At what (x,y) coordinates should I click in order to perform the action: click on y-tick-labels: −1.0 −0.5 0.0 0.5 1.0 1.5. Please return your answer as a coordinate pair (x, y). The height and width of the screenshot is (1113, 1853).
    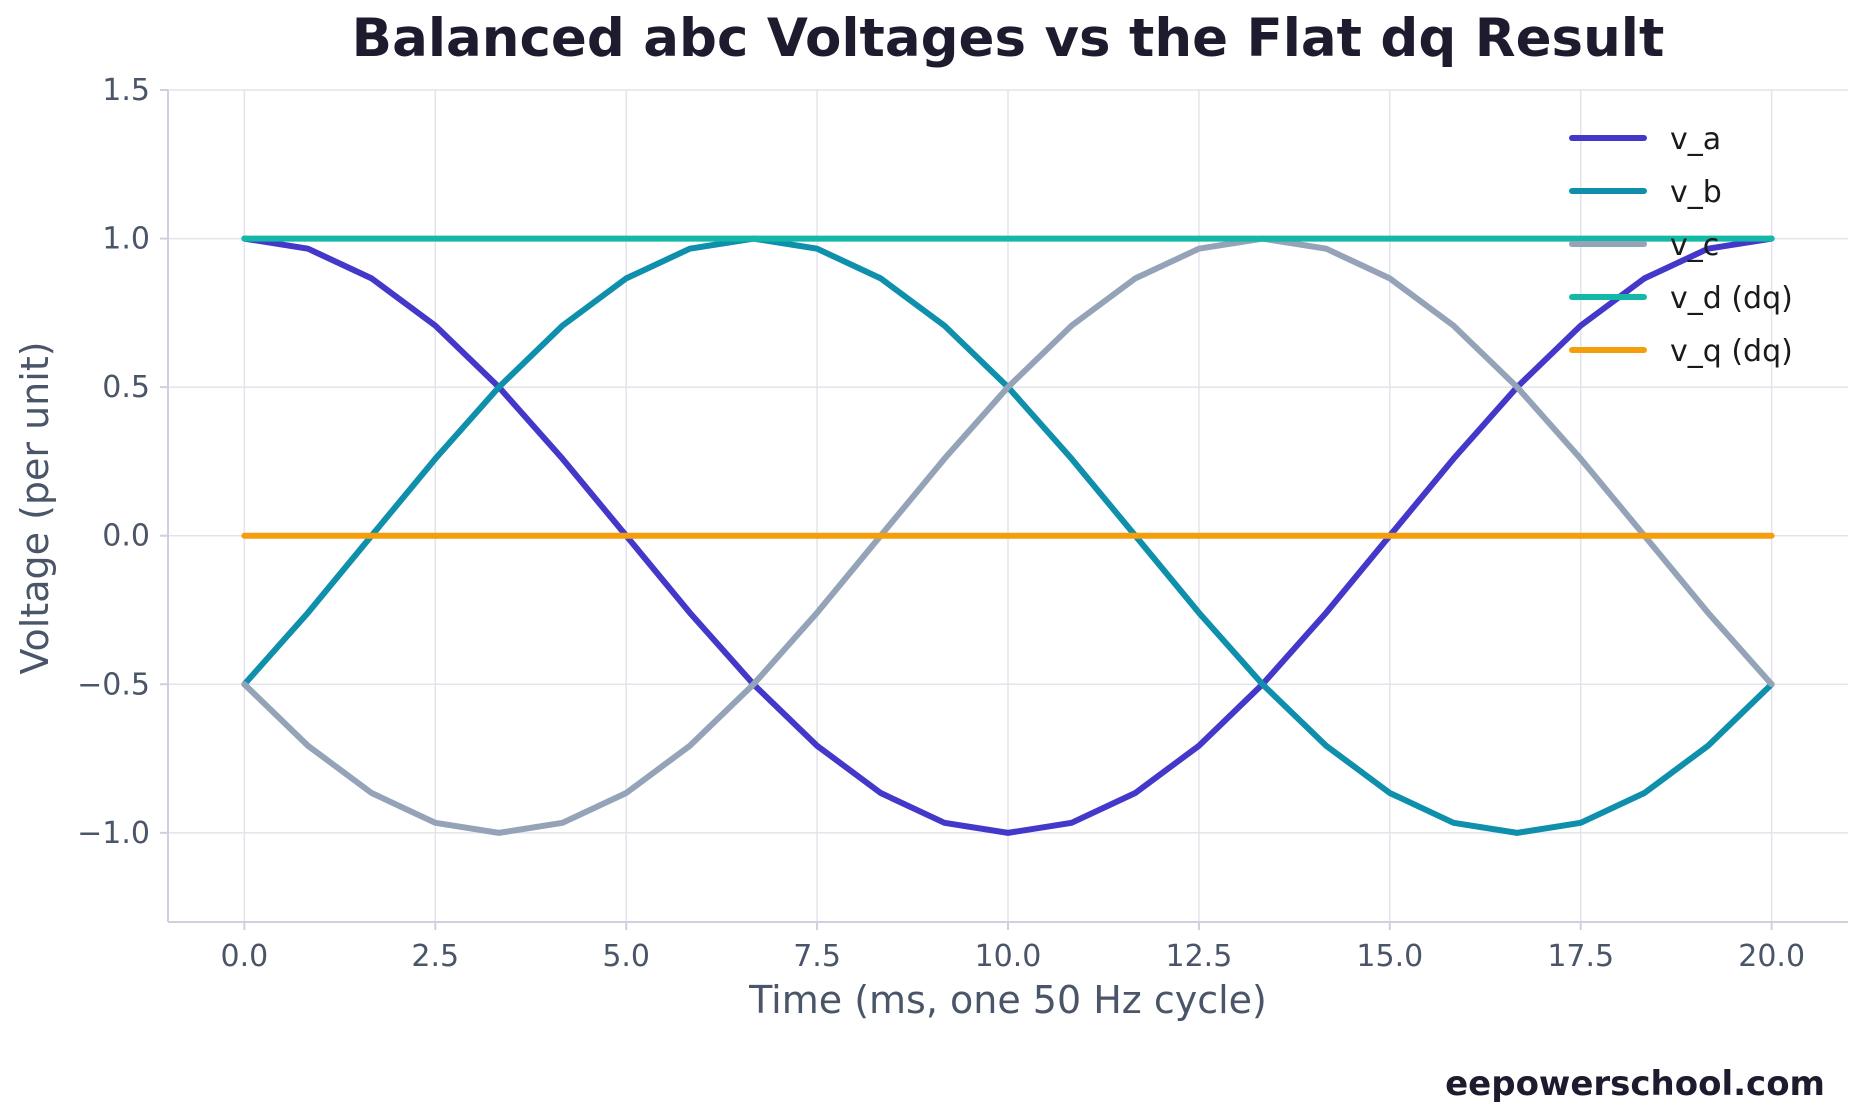
    Looking at the image, I should click on (113, 462).